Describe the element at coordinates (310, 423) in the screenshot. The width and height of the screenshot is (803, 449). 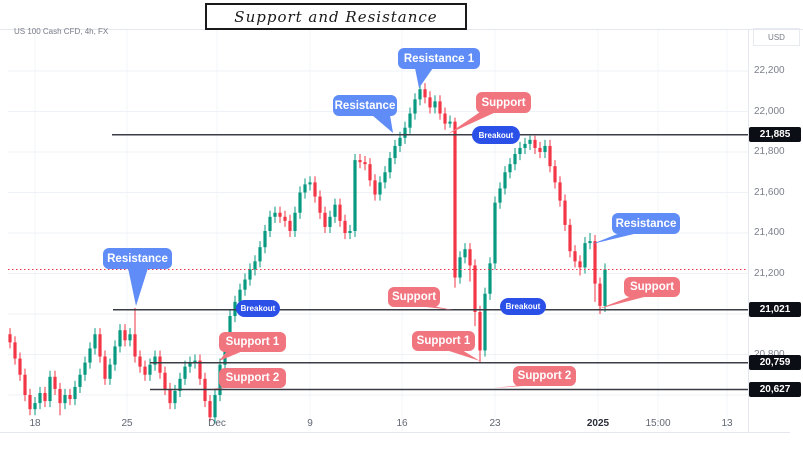
I see `axis-time-label: 9` at that location.